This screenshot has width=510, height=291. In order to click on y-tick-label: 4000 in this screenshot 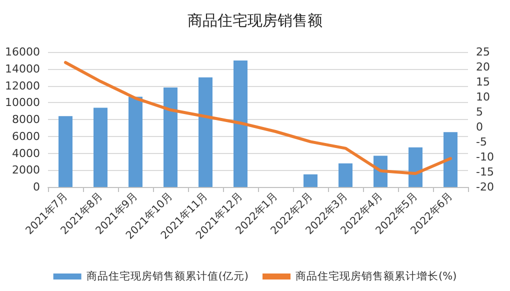, I will do `click(26, 153)`.